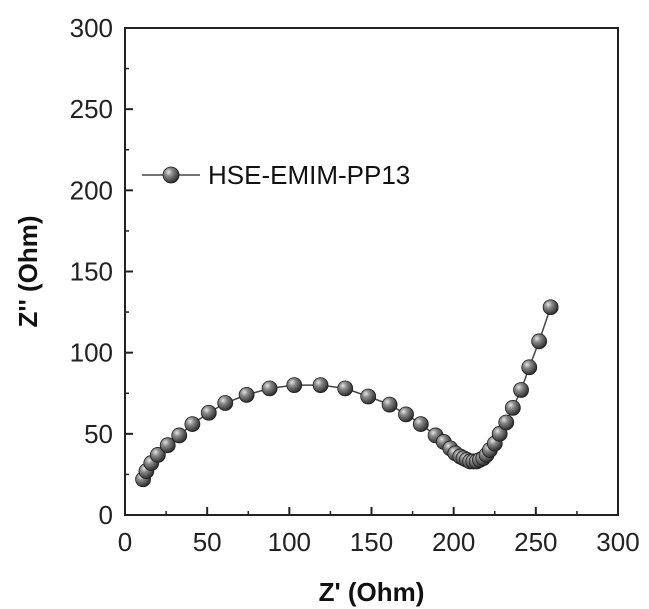 This screenshot has height=609, width=649. I want to click on y-tick-label: 300, so click(91, 28).